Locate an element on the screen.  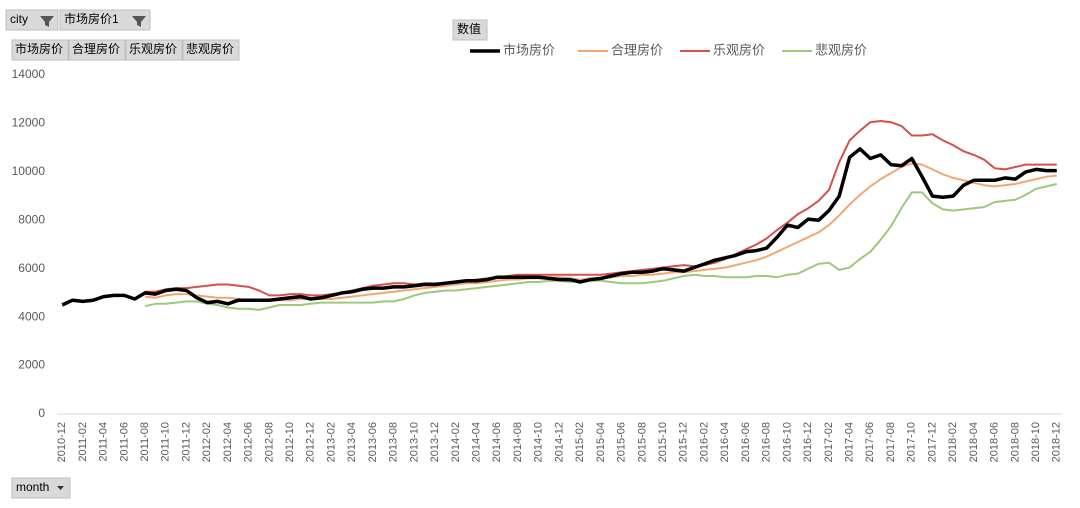
x-tick-label: 2014-08 is located at coordinates (518, 442).